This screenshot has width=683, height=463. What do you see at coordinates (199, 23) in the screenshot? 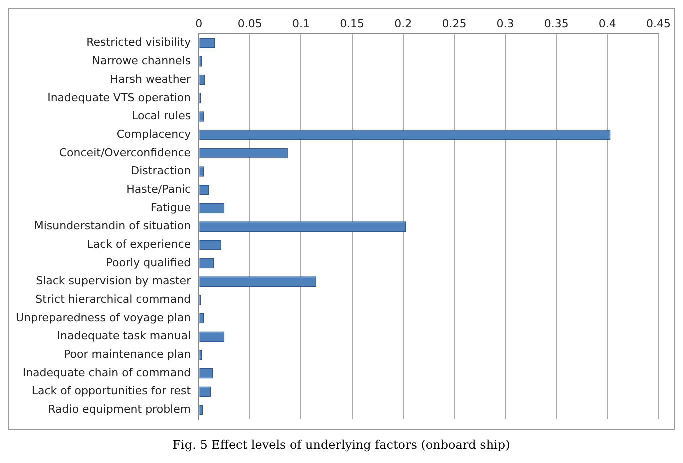
I see `x-tick-label: 0` at bounding box center [199, 23].